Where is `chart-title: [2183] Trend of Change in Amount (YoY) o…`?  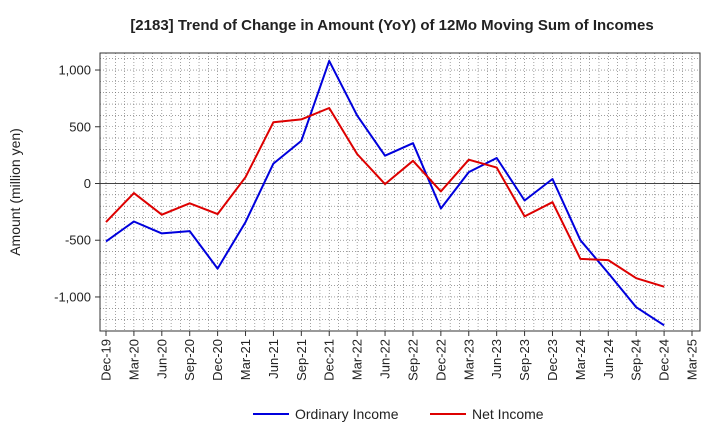
chart-title: [2183] Trend of Change in Amount (YoY) o… is located at coordinates (391, 25).